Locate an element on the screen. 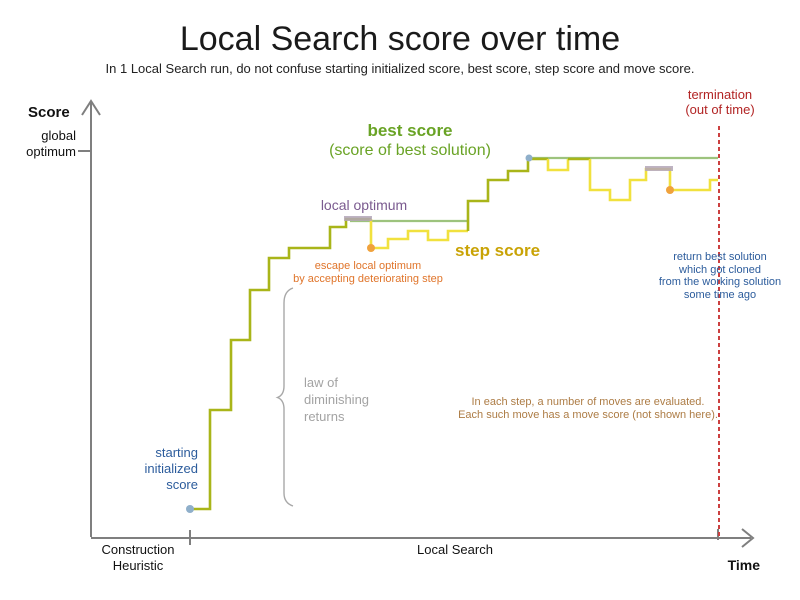 This screenshot has width=800, height=600. x-axis-label: Time is located at coordinates (743, 565).